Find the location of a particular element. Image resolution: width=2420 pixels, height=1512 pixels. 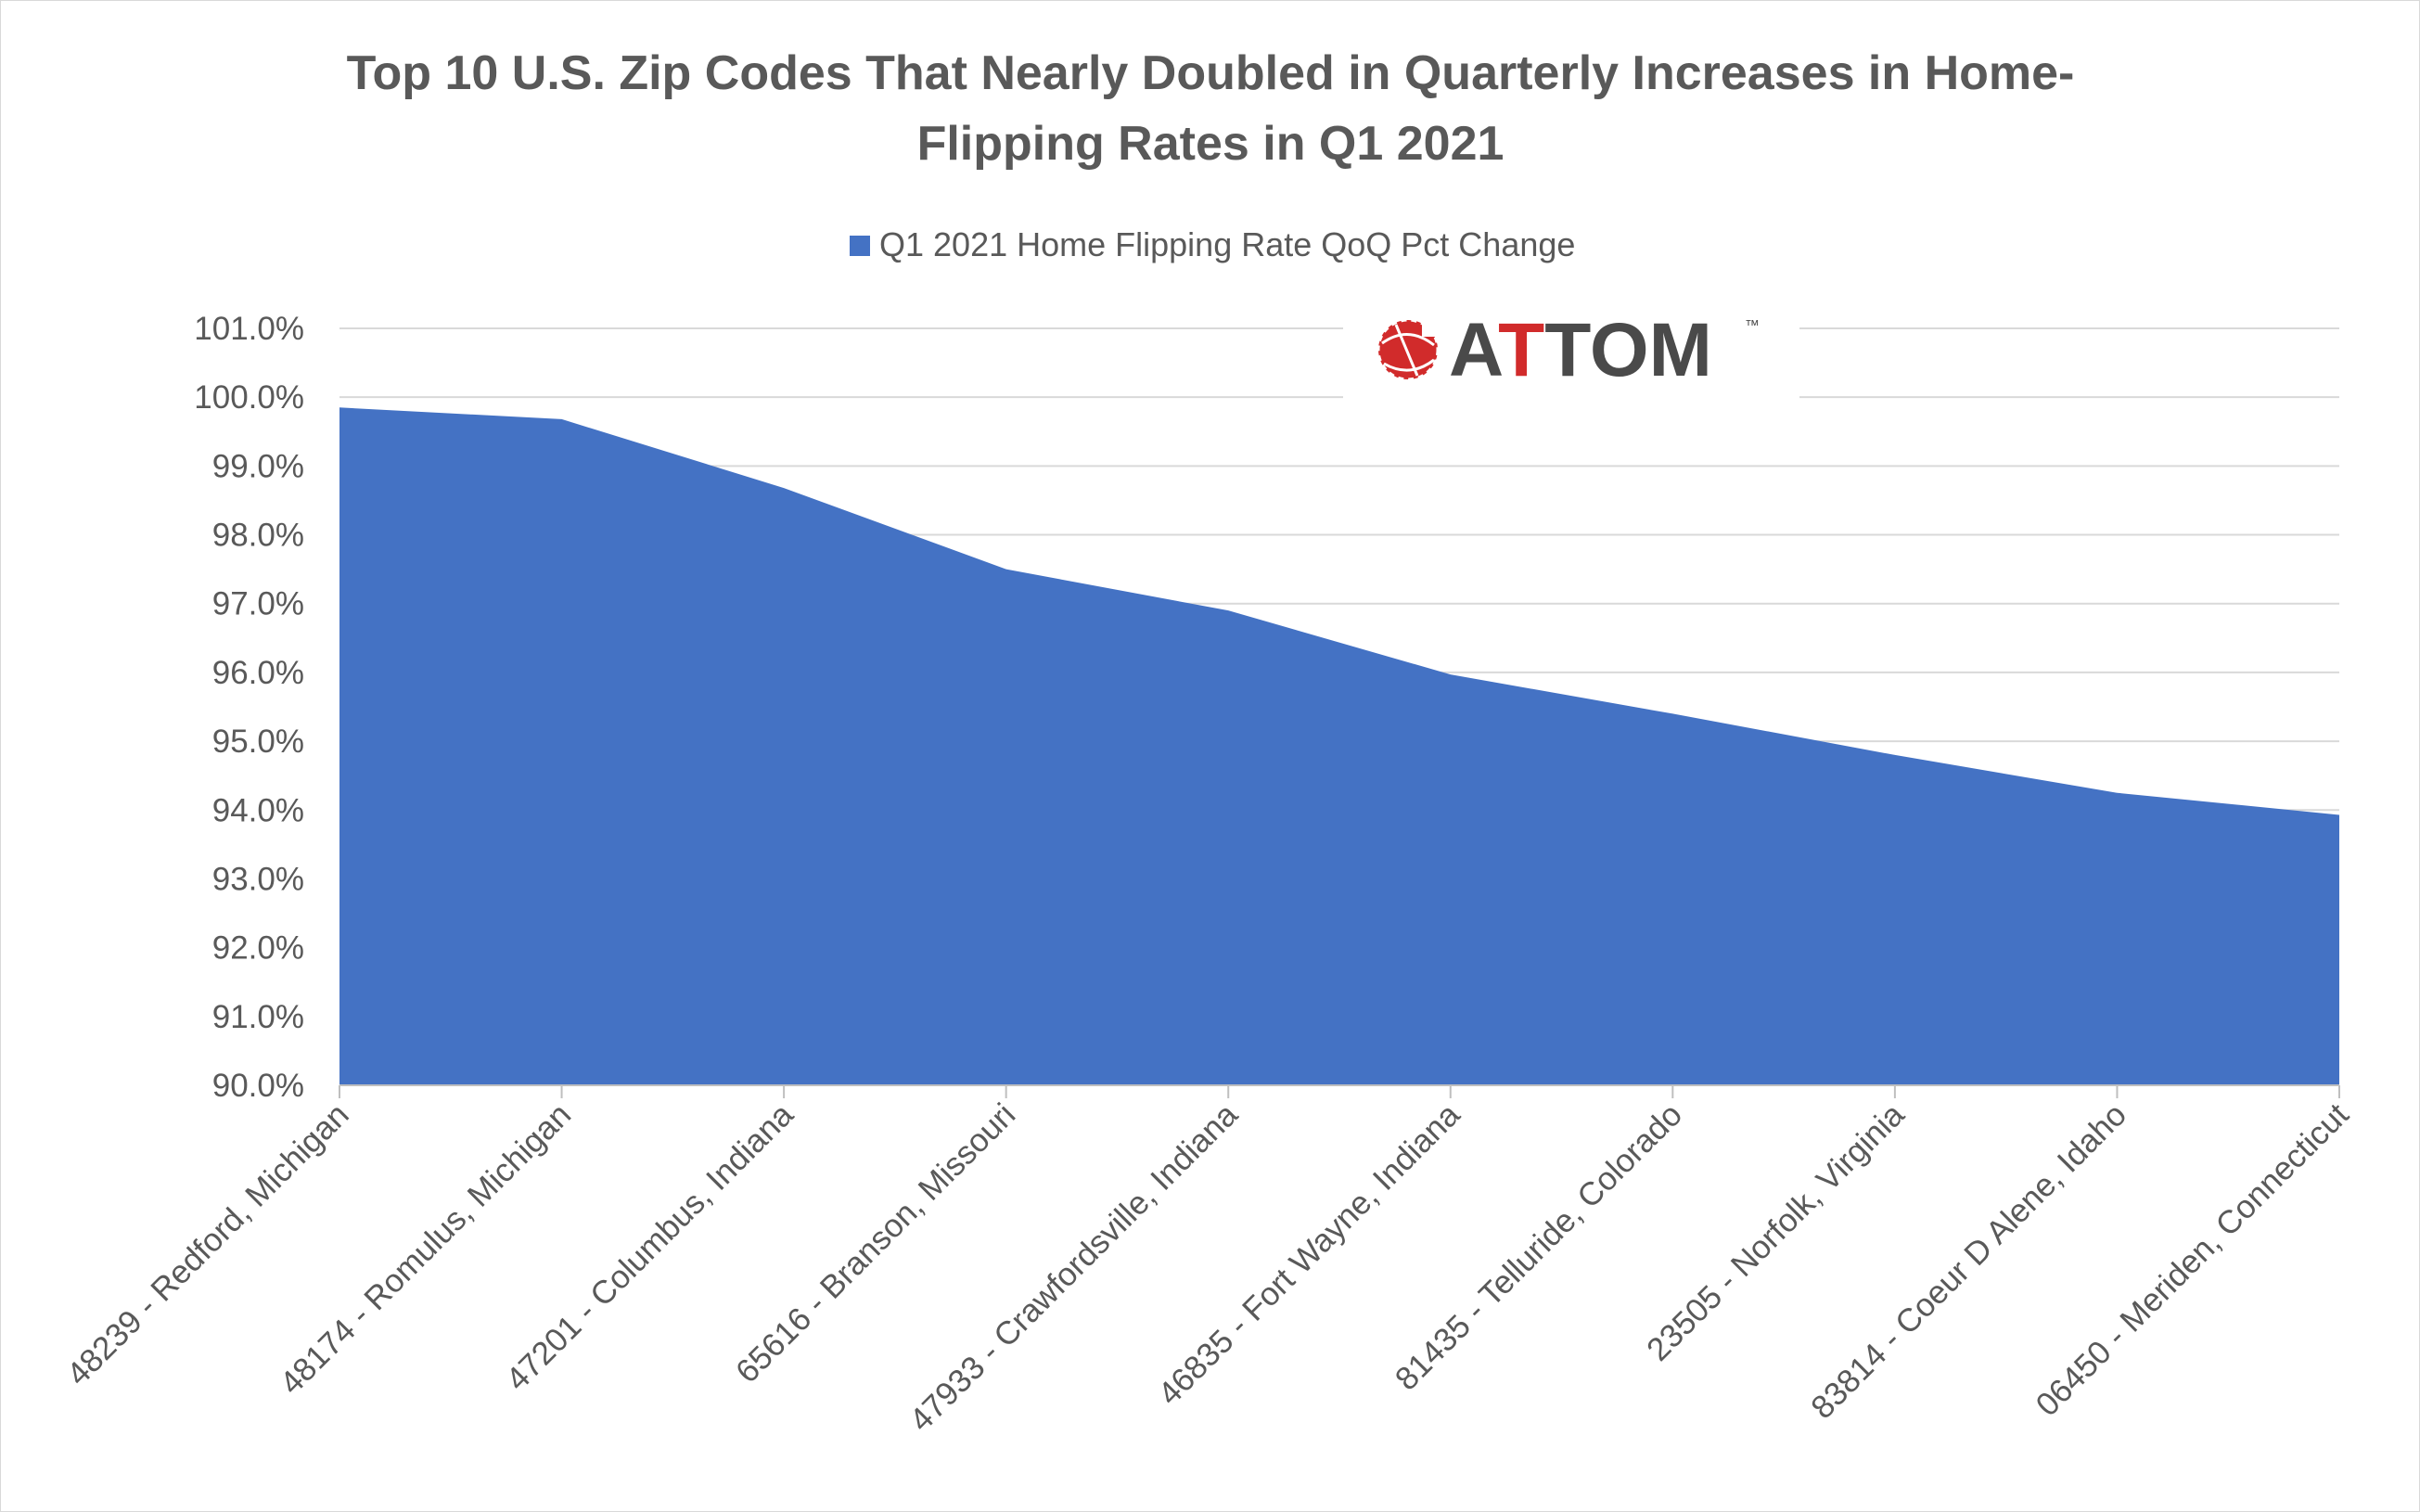

y-tick-label: 100.0% is located at coordinates (249, 397).